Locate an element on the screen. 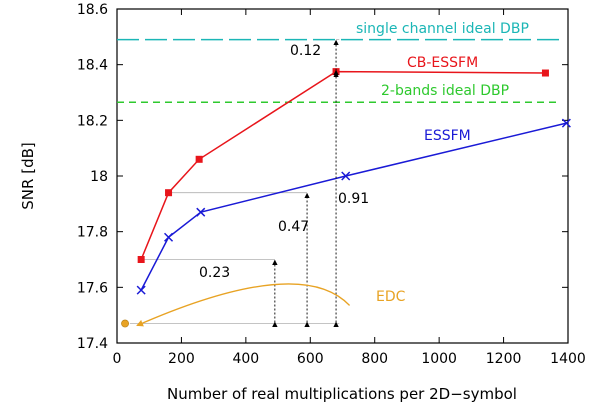 Image resolution: width=608 pixels, height=410 pixels. y-axis-label: SNR [dB] is located at coordinates (28, 175).